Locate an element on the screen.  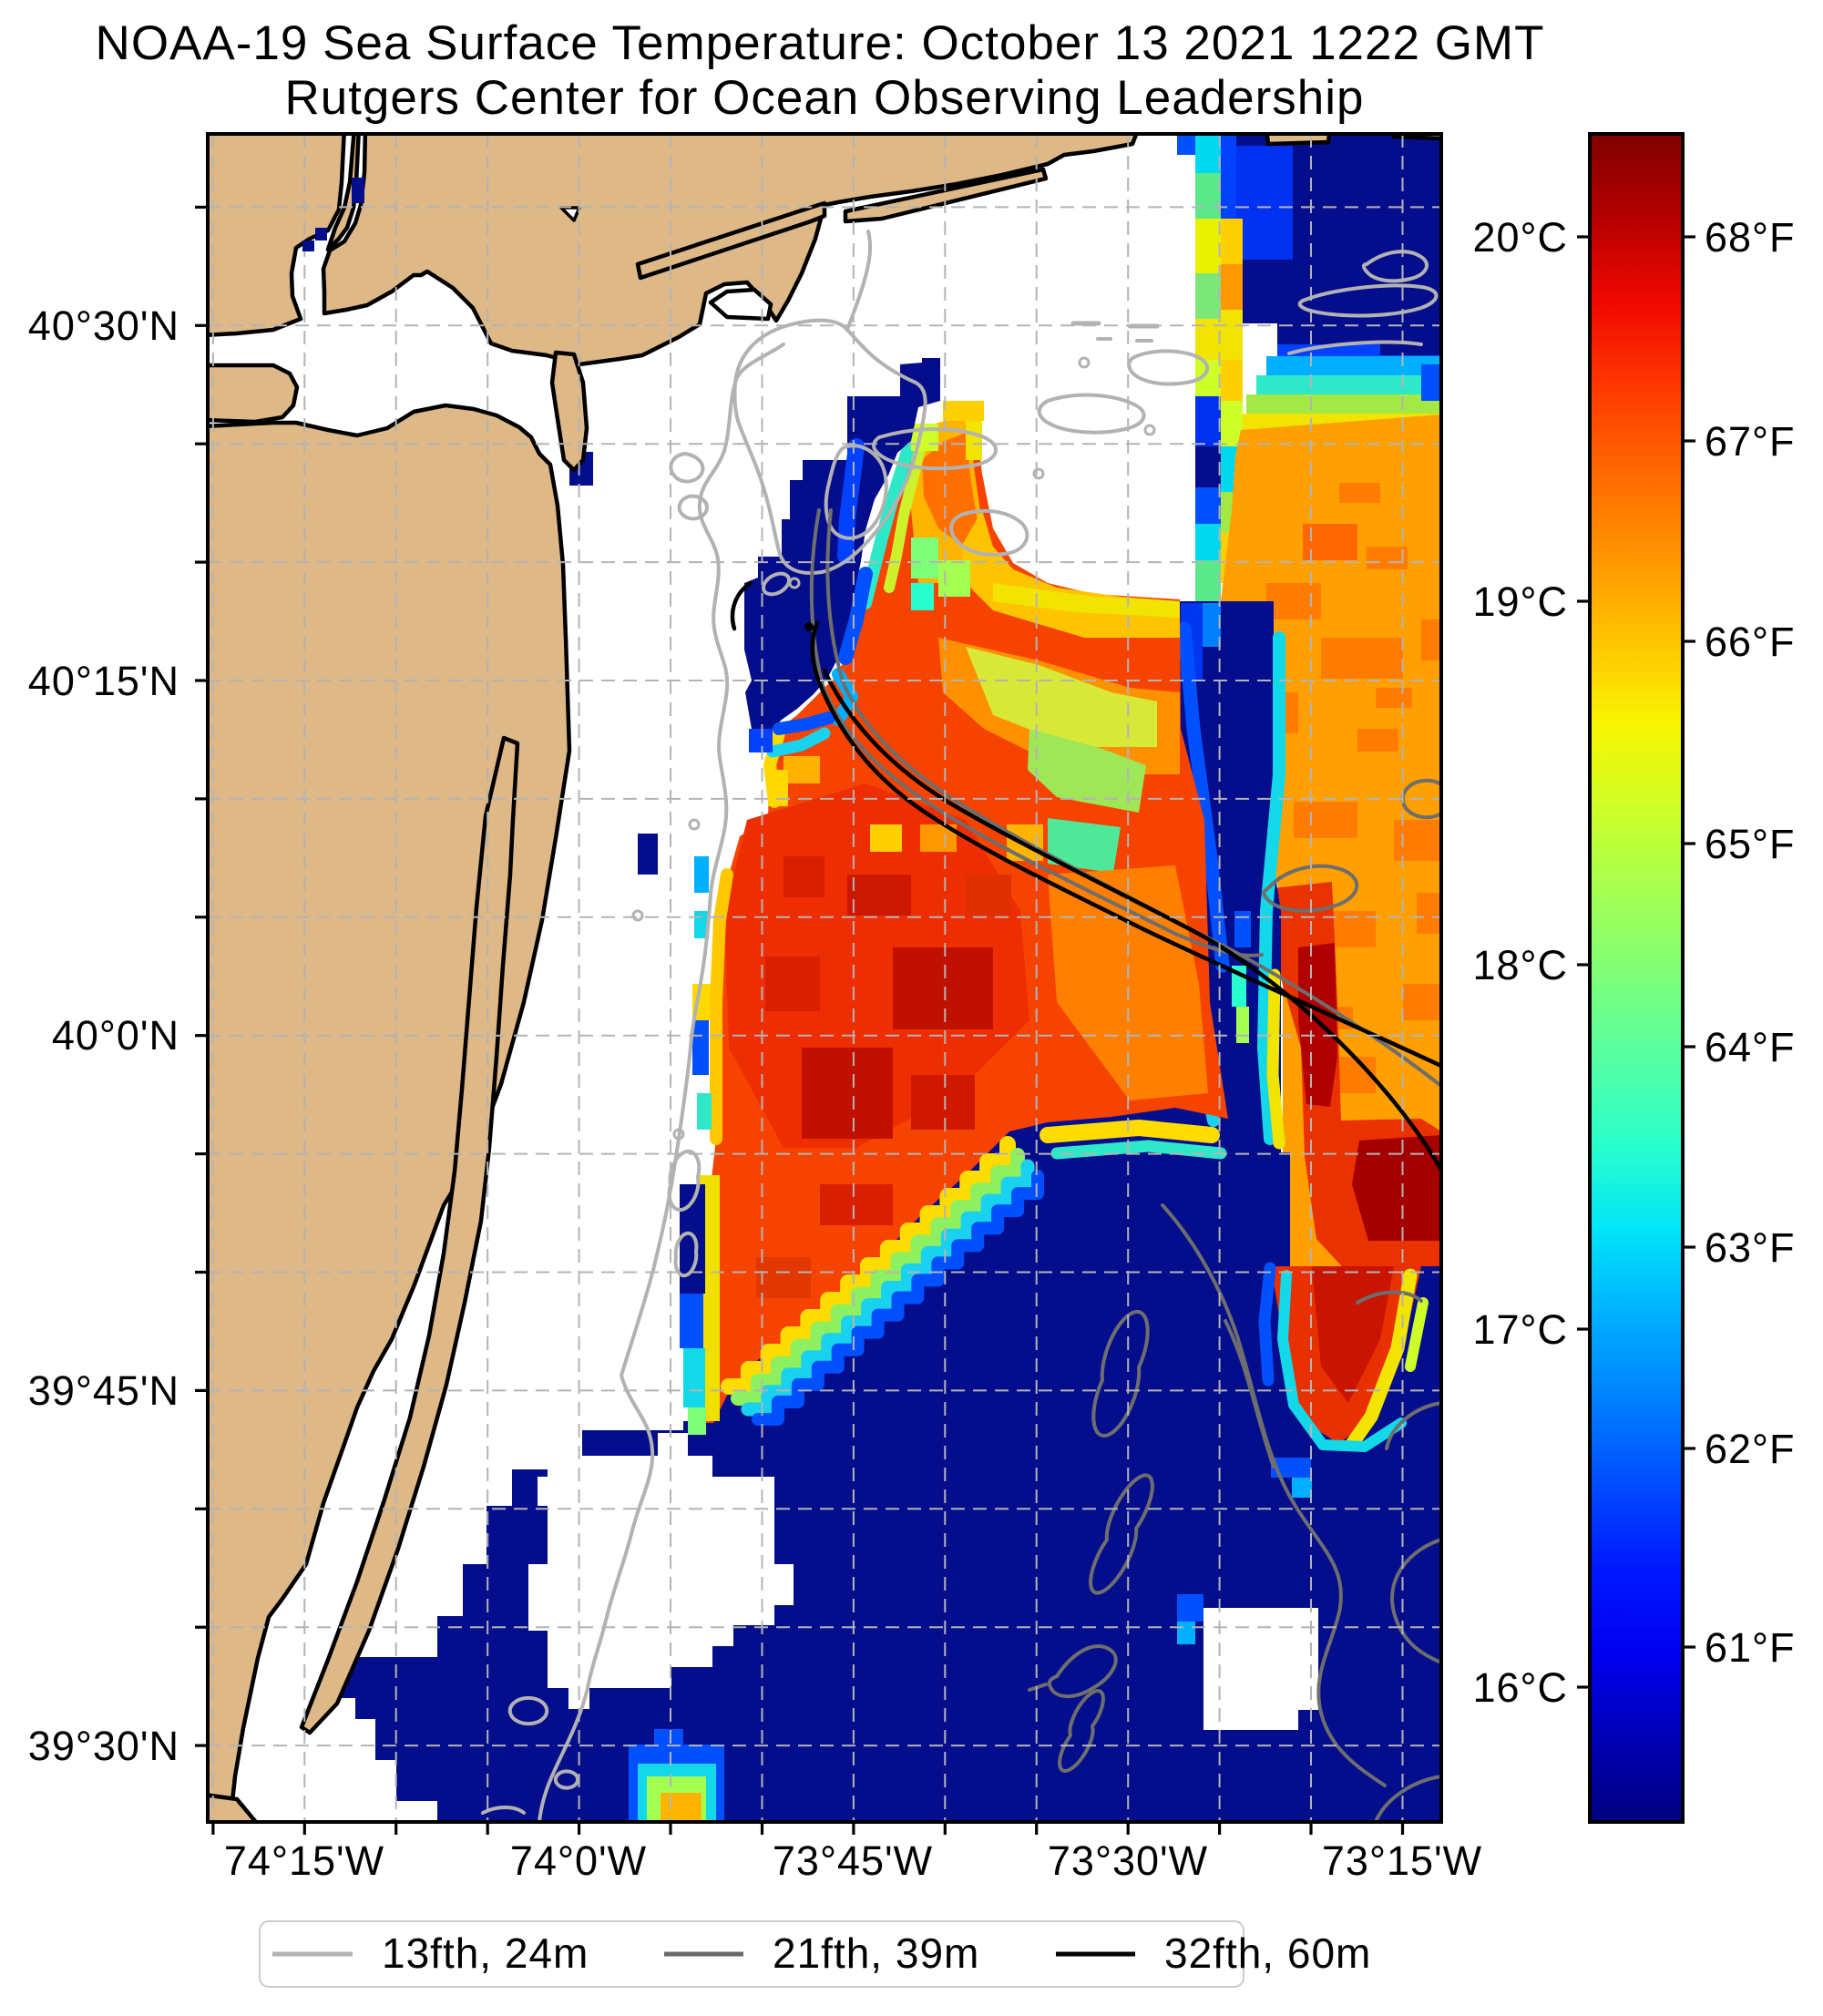
svg-text: 20°C is located at coordinates (1520, 237).